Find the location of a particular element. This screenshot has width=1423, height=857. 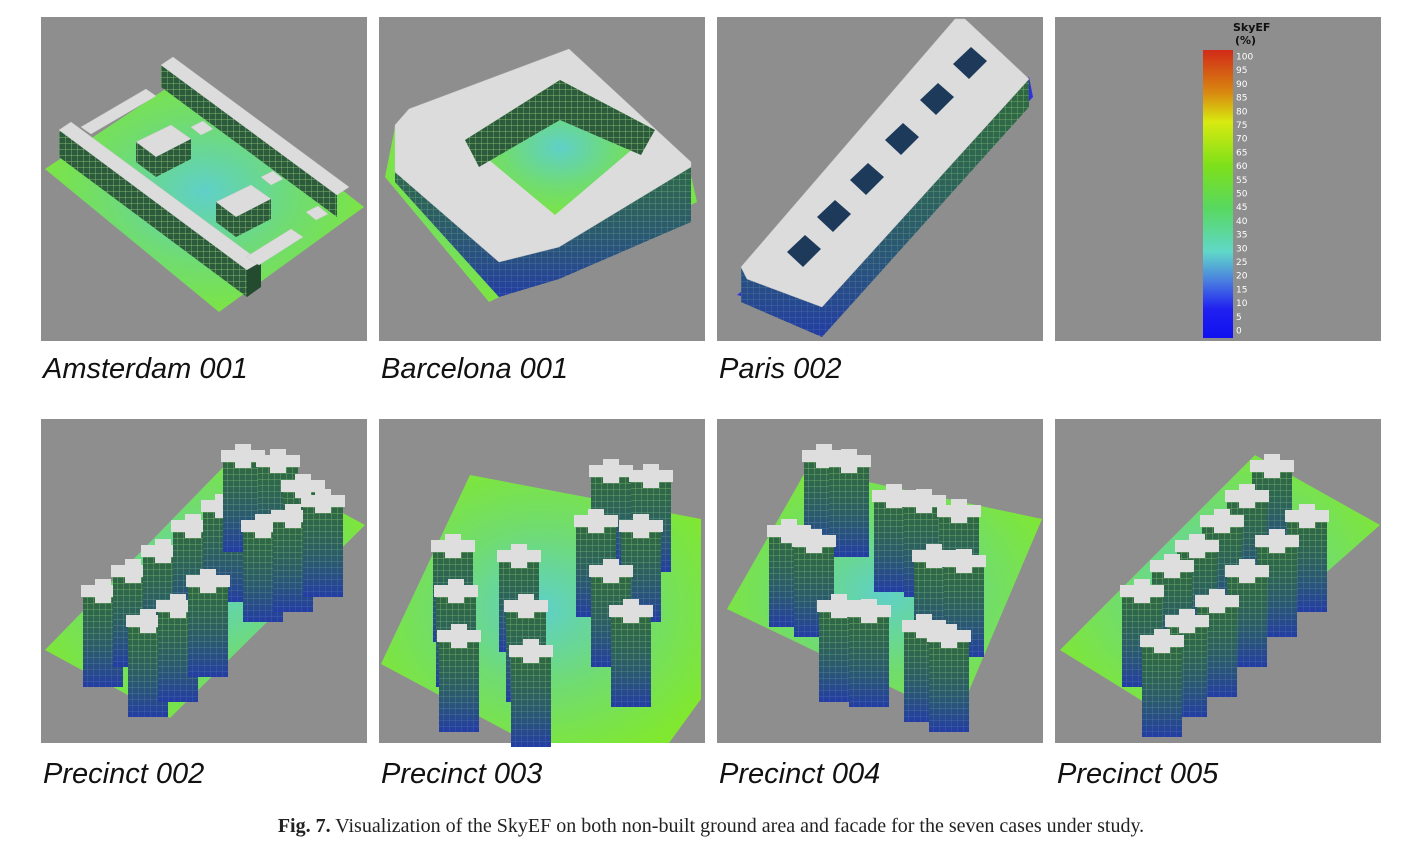

colorbar-tick-label: 40 is located at coordinates (1242, 222).